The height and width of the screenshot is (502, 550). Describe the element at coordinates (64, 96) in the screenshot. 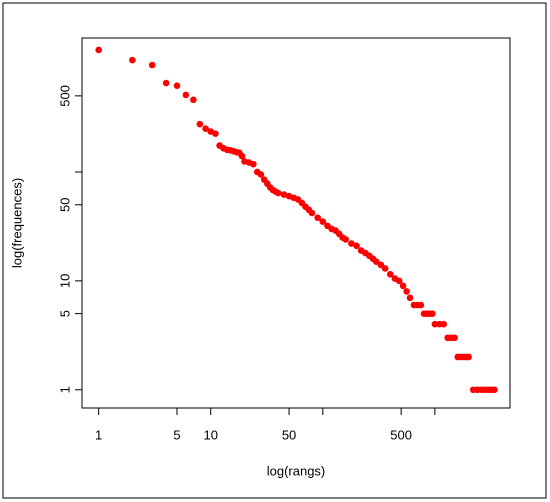

I see `y-tick-label: 500` at that location.